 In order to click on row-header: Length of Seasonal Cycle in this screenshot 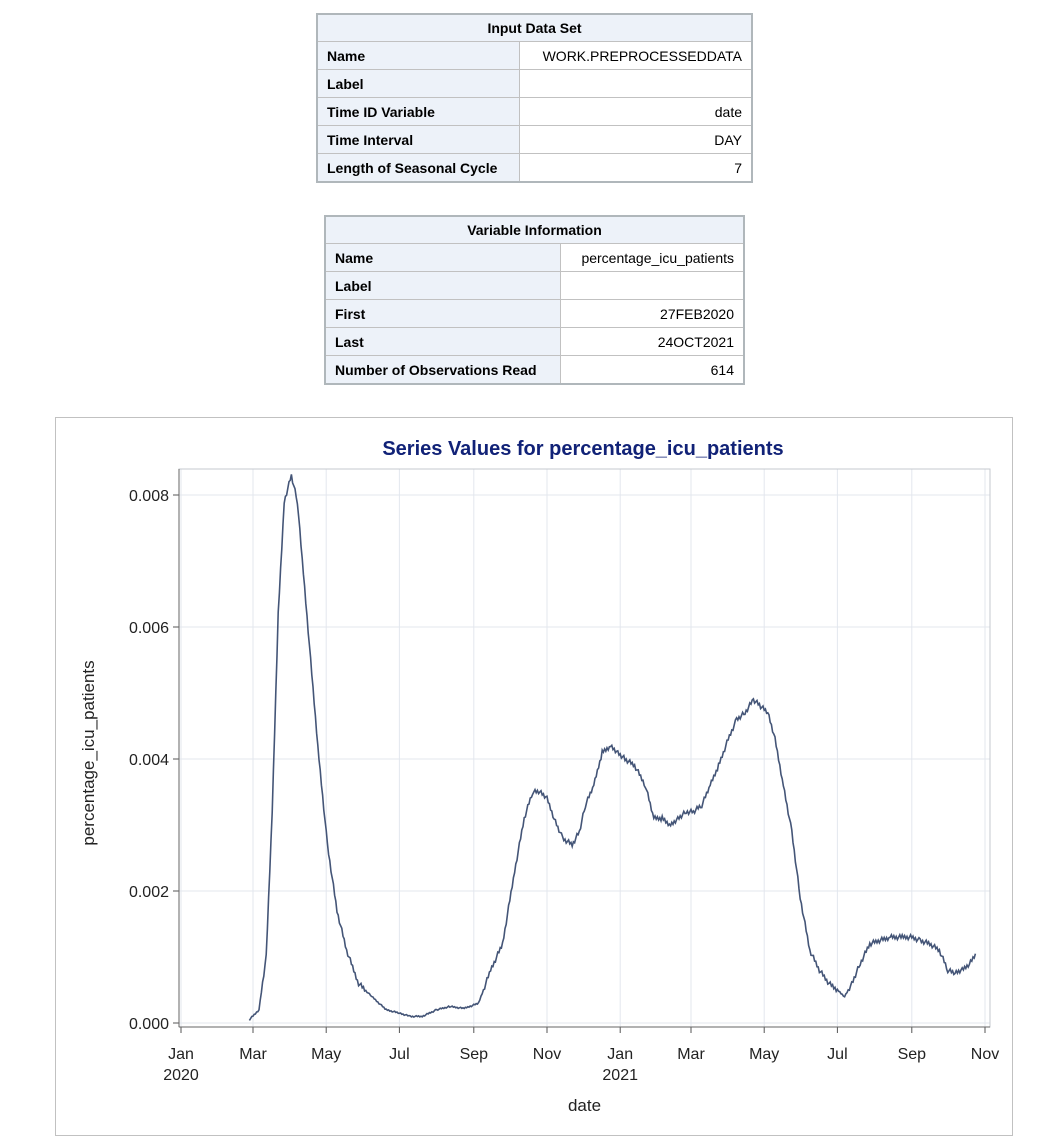, I will do `click(418, 167)`.